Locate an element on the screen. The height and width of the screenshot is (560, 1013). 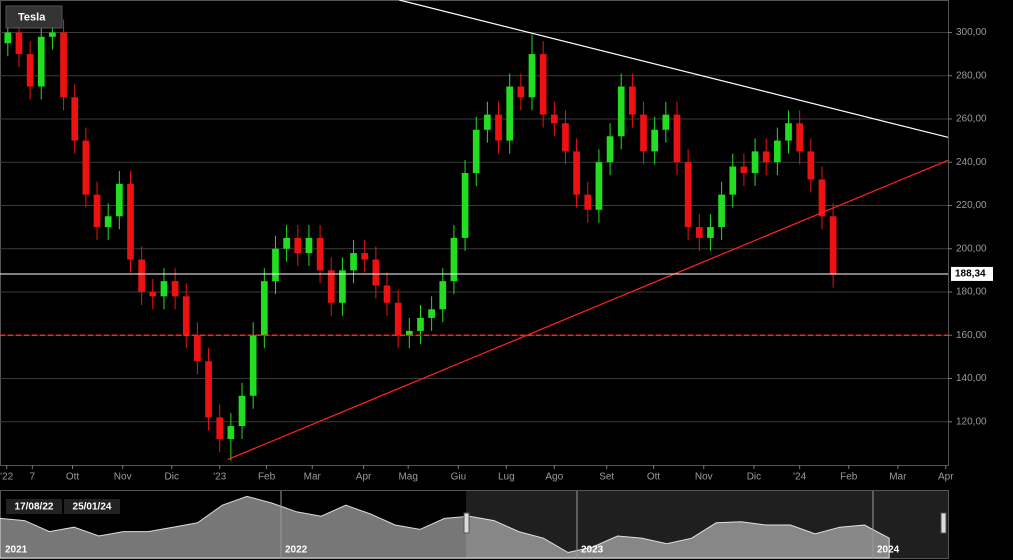
y-tick-label: 240,00 is located at coordinates (971, 162).